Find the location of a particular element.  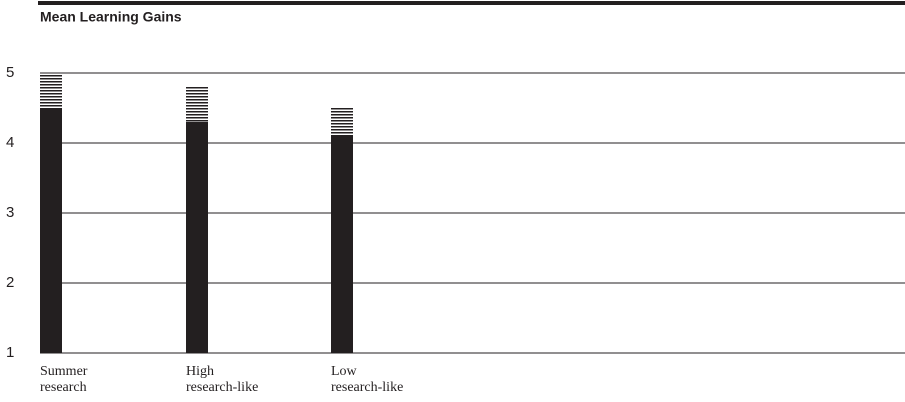

y-tick-label: 5 is located at coordinates (10, 72).